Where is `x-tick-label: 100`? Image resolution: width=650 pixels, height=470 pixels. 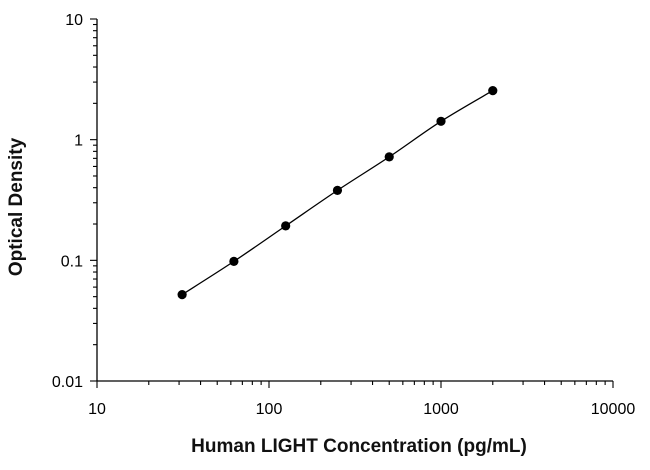 x-tick-label: 100 is located at coordinates (269, 409).